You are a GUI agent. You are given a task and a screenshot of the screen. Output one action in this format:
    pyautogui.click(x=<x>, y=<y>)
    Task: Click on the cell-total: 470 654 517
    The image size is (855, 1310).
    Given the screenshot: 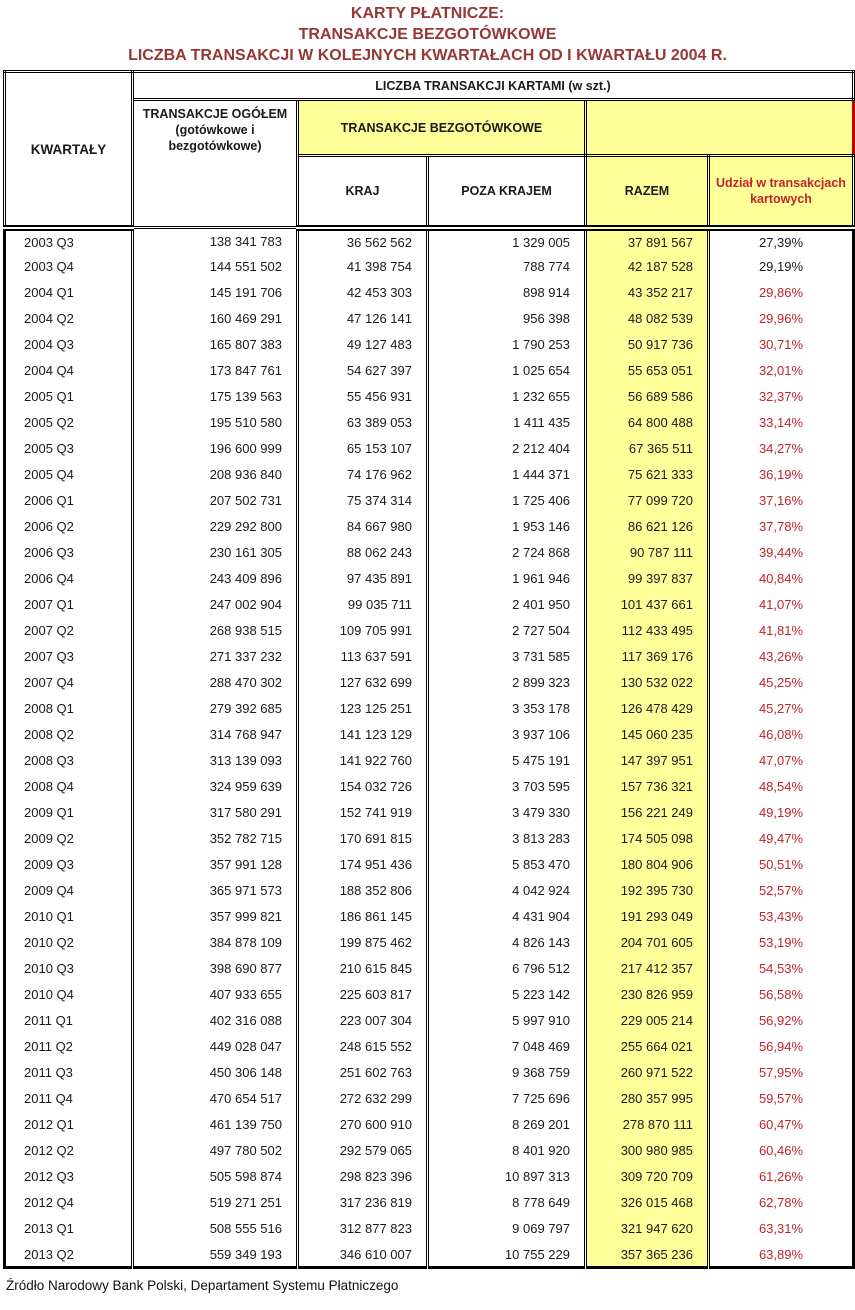 What is the action you would take?
    pyautogui.click(x=215, y=1098)
    